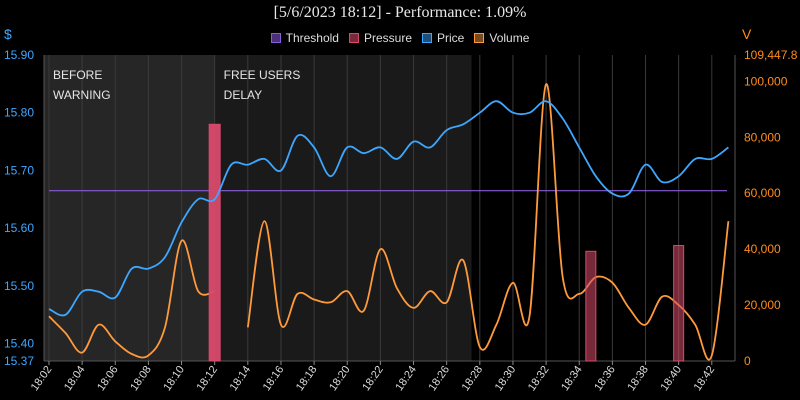  Describe the element at coordinates (373, 378) in the screenshot. I see `x-tick-label-10: 18:22` at that location.